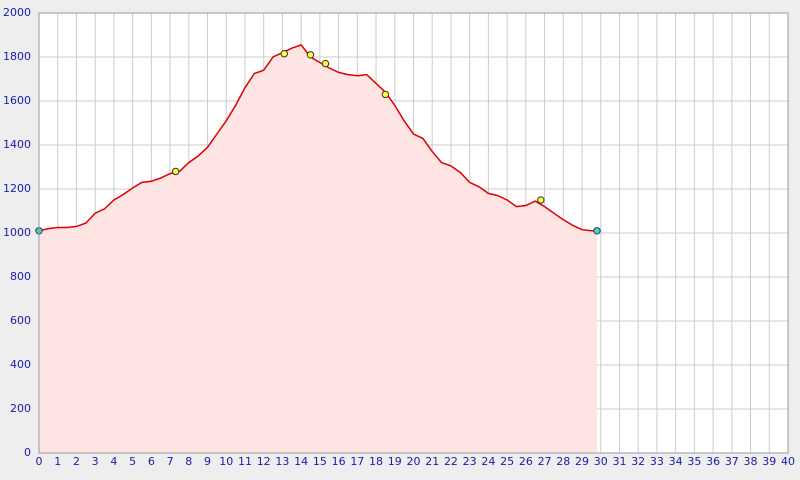 This screenshot has height=480, width=800. What do you see at coordinates (76, 461) in the screenshot?
I see `x-tick-label: 2` at bounding box center [76, 461].